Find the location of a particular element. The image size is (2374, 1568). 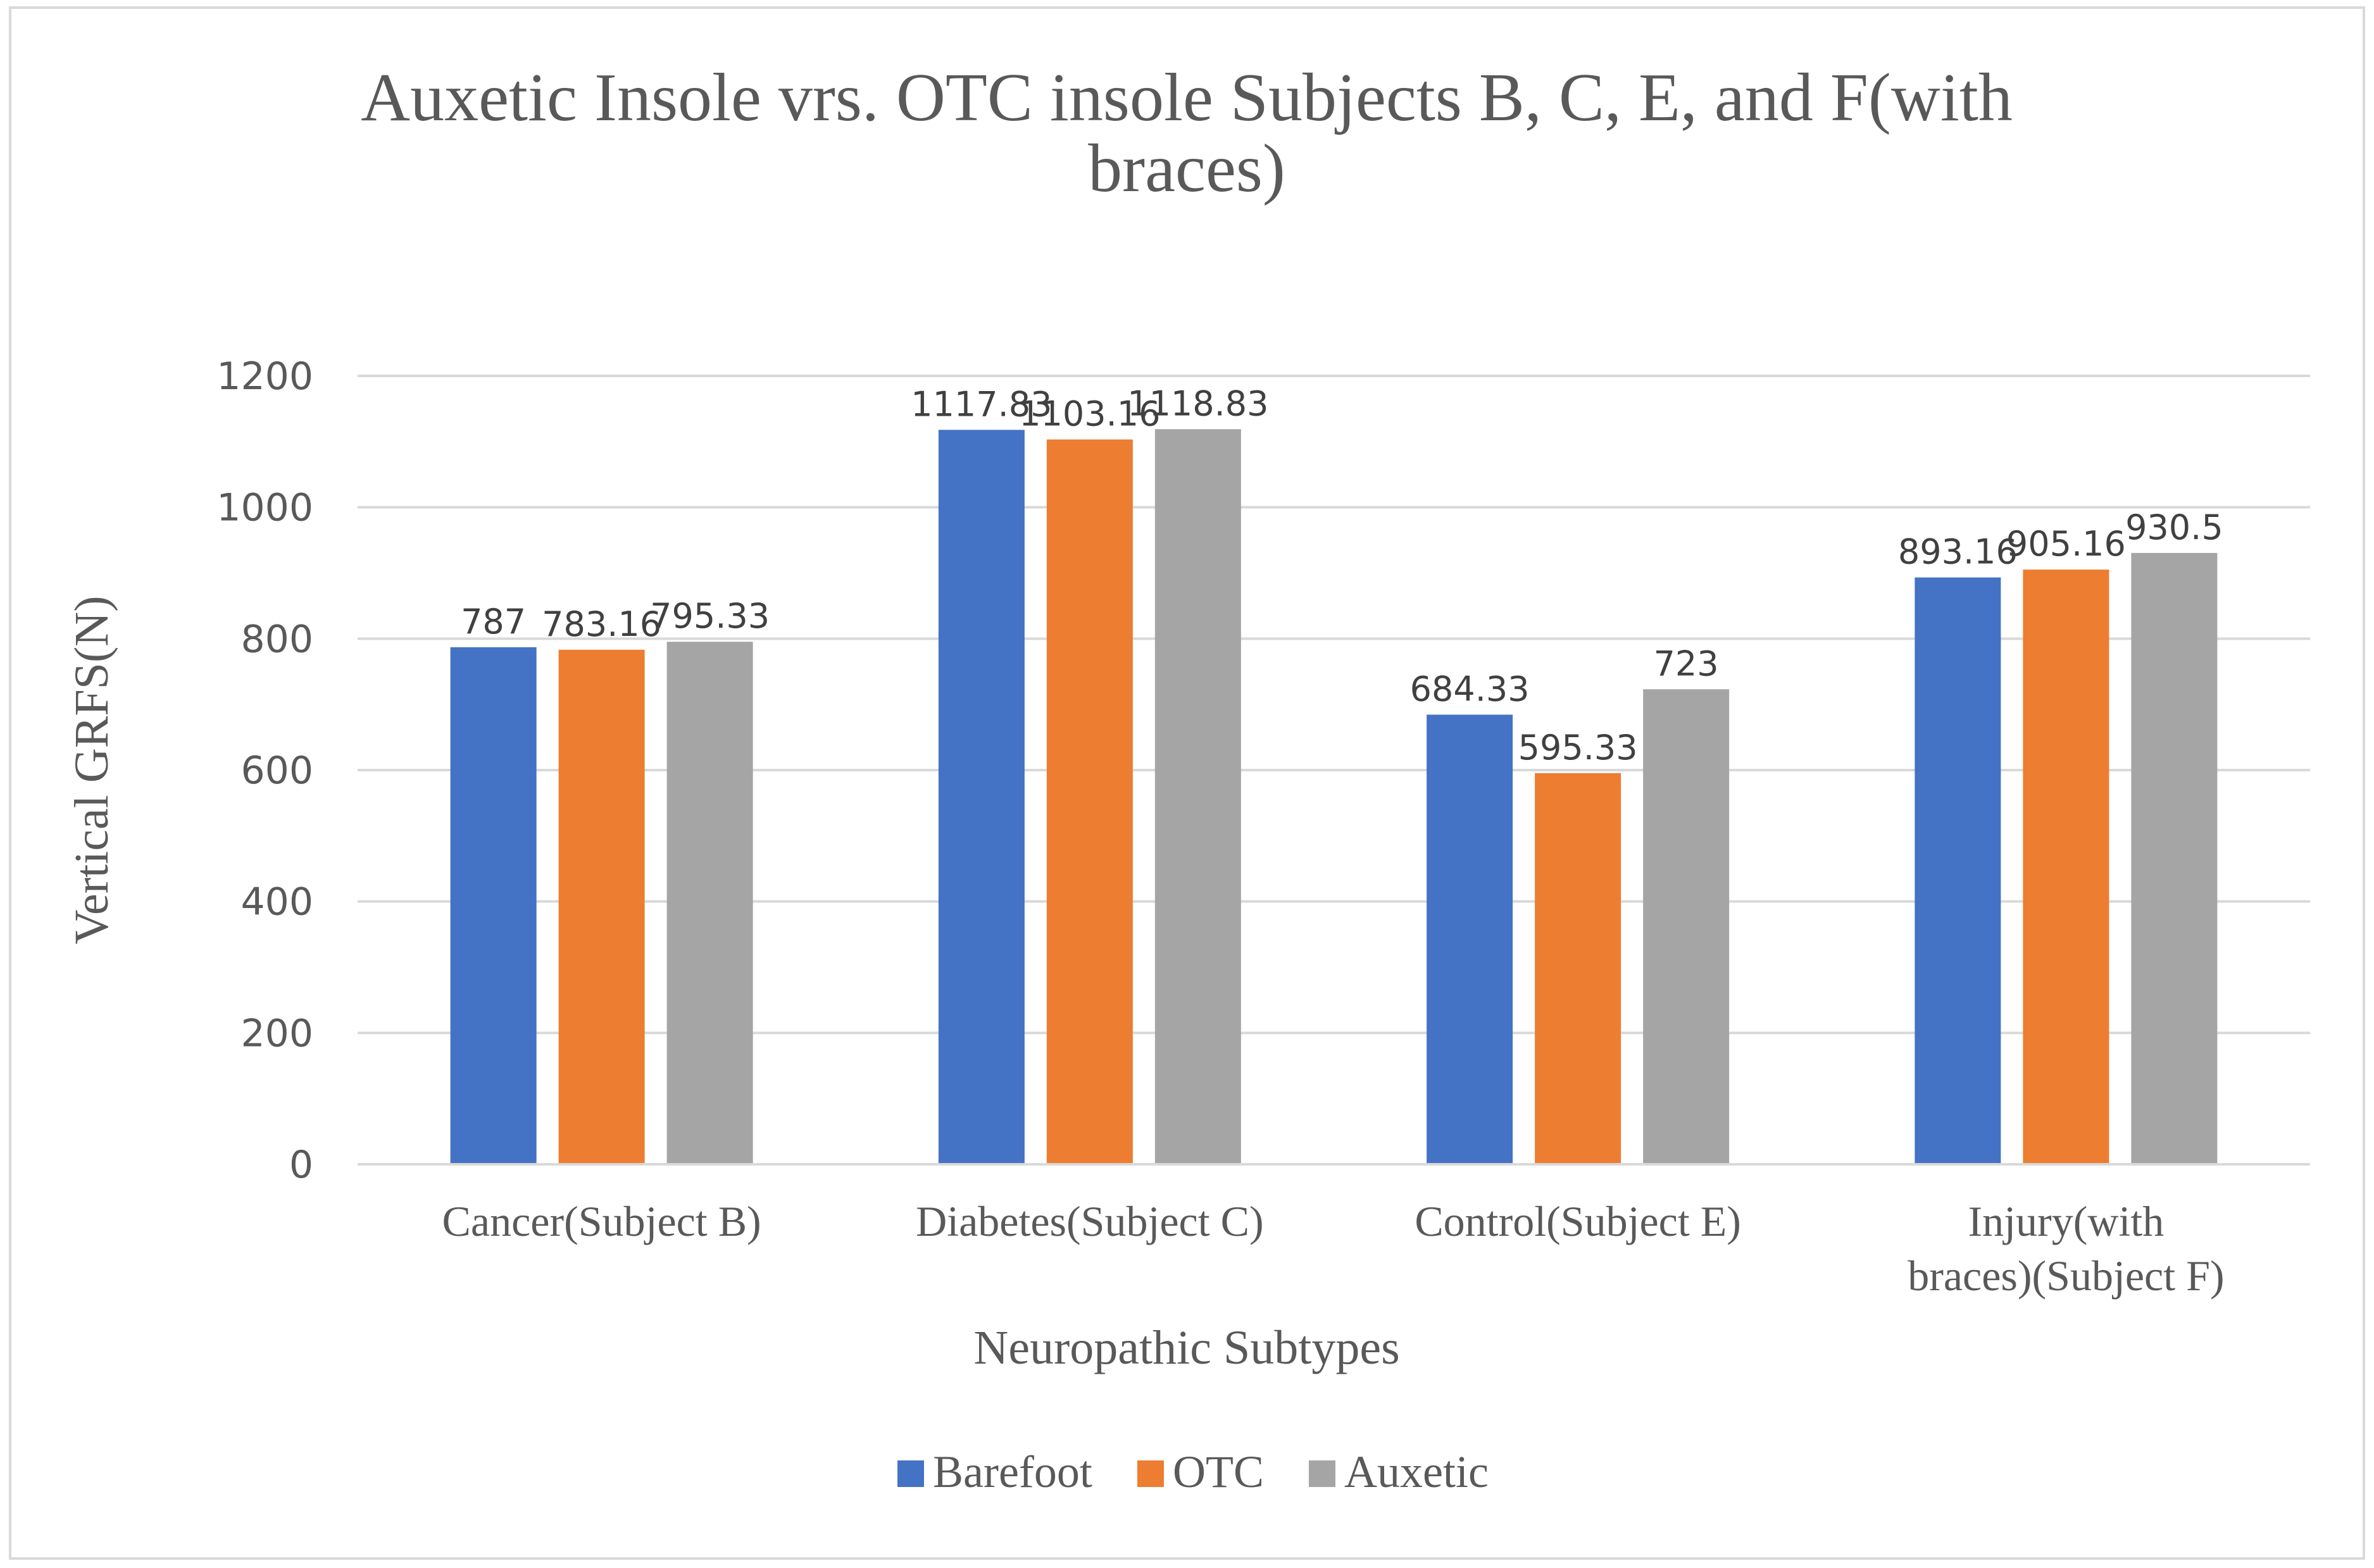

legend-label: Auxetic is located at coordinates (1416, 1472).